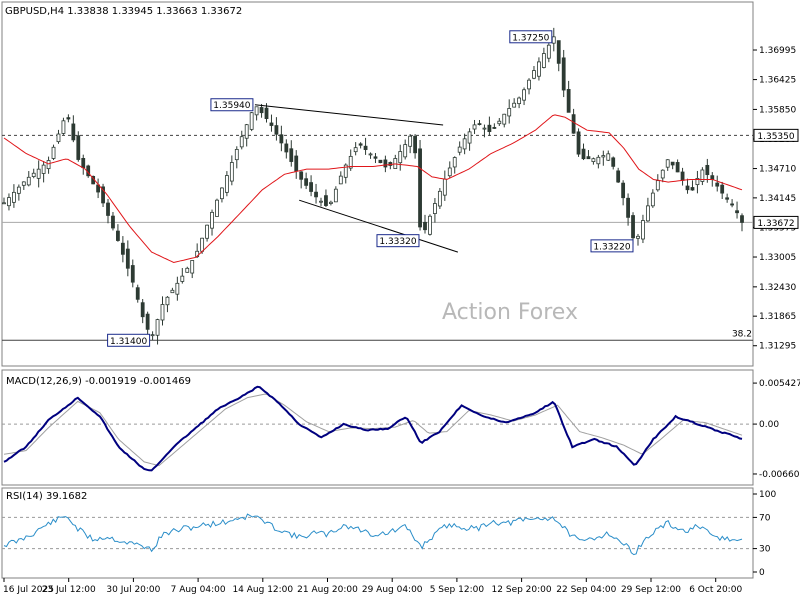 Image resolution: width=800 pixels, height=600 pixels. What do you see at coordinates (742, 334) in the screenshot?
I see `fib-level-label: 38.2` at bounding box center [742, 334].